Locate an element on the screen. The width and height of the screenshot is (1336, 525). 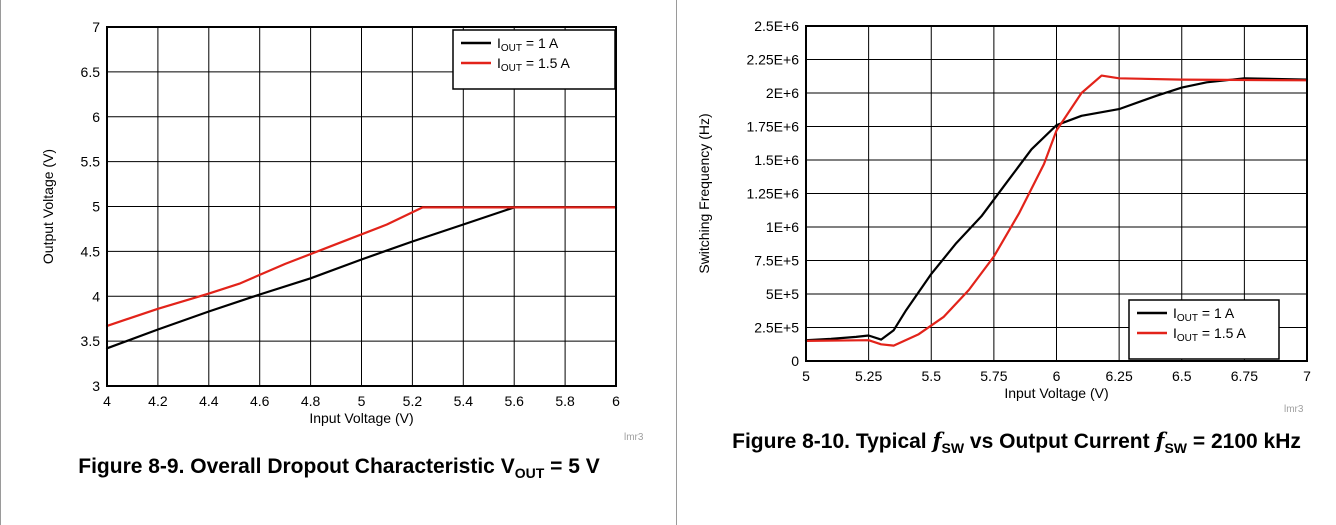
x-tick-label: 7 is located at coordinates (1307, 376).